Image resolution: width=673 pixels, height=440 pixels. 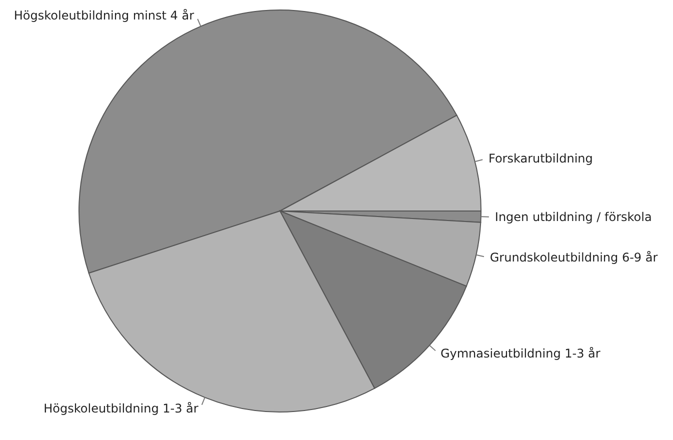 What do you see at coordinates (121, 409) in the screenshot?
I see `slice-label: Högskoleutbildning 1-3 år` at bounding box center [121, 409].